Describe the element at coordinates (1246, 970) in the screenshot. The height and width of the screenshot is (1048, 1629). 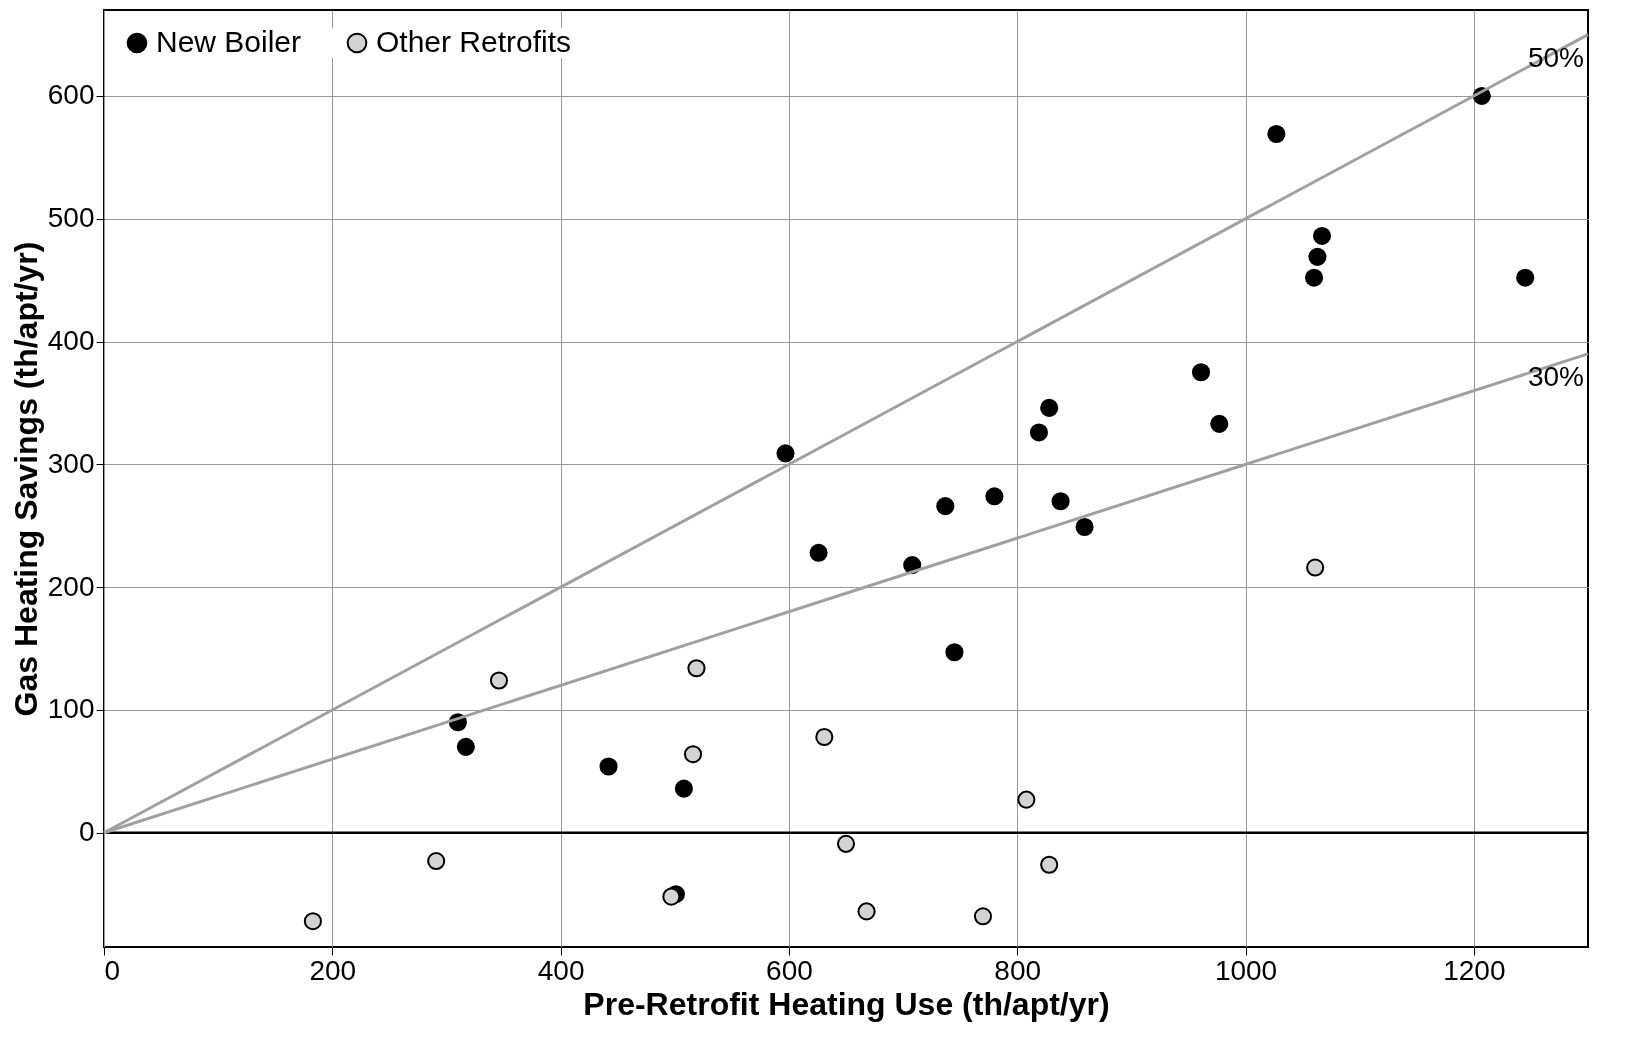
I see `x-tick-label: 1000` at that location.